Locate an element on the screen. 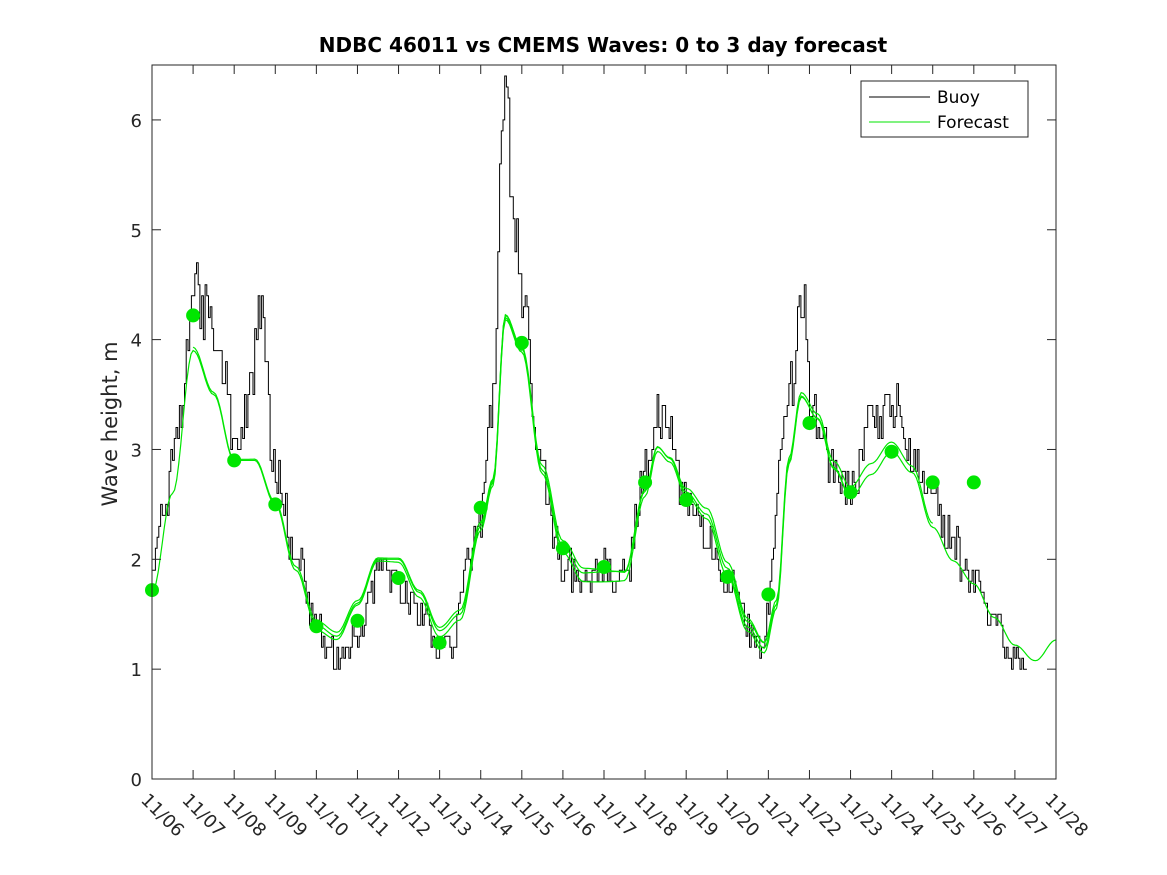 Image resolution: width=1167 pixels, height=875 pixels. x-tick-label: 11/25 is located at coordinates (943, 816).